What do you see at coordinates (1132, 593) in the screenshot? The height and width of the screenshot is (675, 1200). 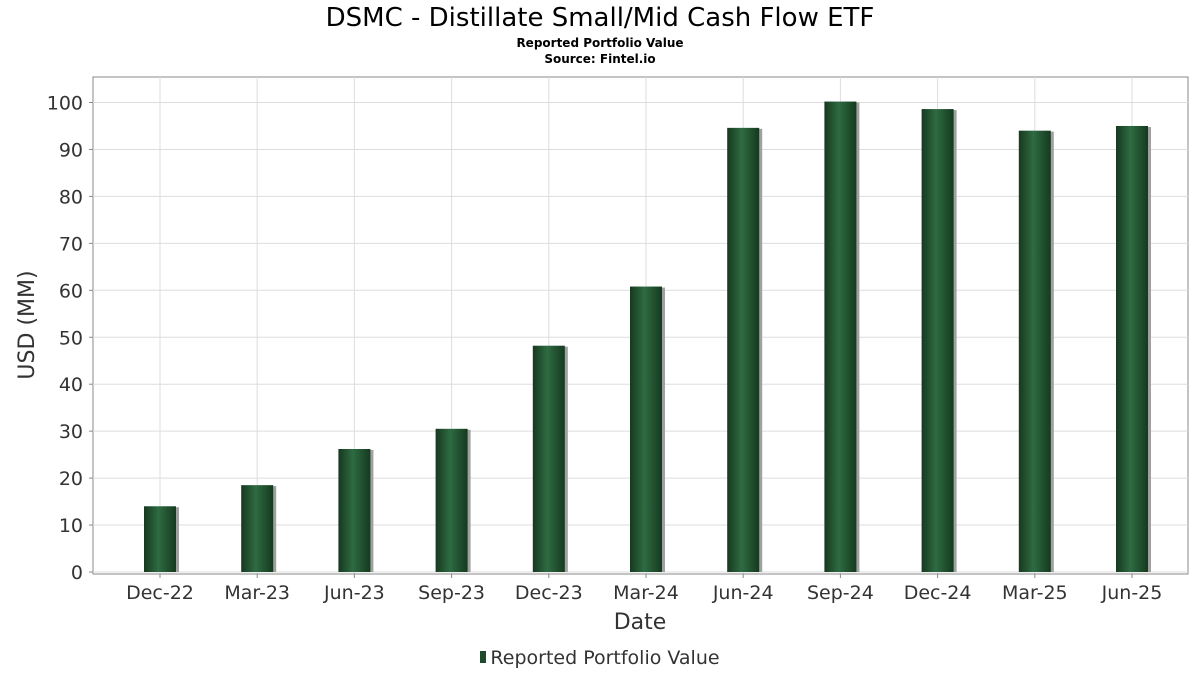 I see `x-tick-label: Jun-25` at bounding box center [1132, 593].